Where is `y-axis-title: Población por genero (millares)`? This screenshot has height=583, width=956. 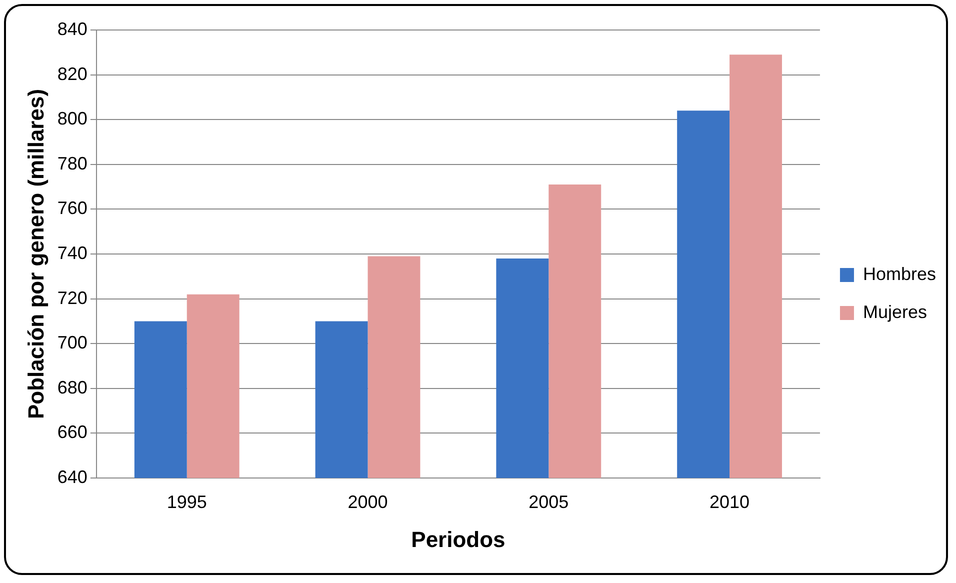 y-axis-title: Población por genero (millares) is located at coordinates (35, 254).